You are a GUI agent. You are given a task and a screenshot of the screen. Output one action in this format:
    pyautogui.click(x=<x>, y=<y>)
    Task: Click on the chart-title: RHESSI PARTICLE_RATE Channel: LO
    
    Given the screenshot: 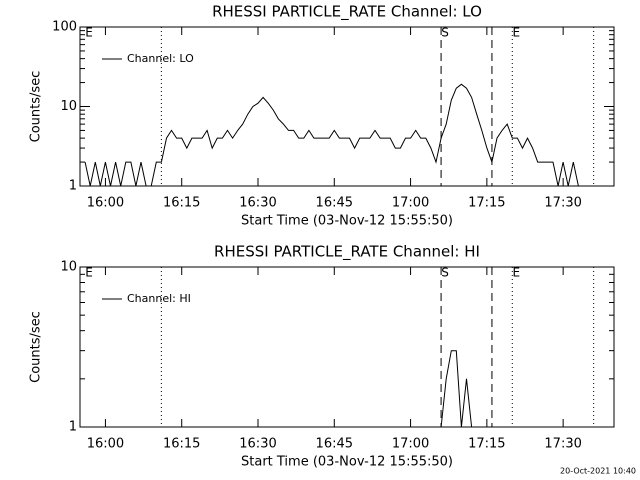 What is the action you would take?
    pyautogui.click(x=347, y=12)
    